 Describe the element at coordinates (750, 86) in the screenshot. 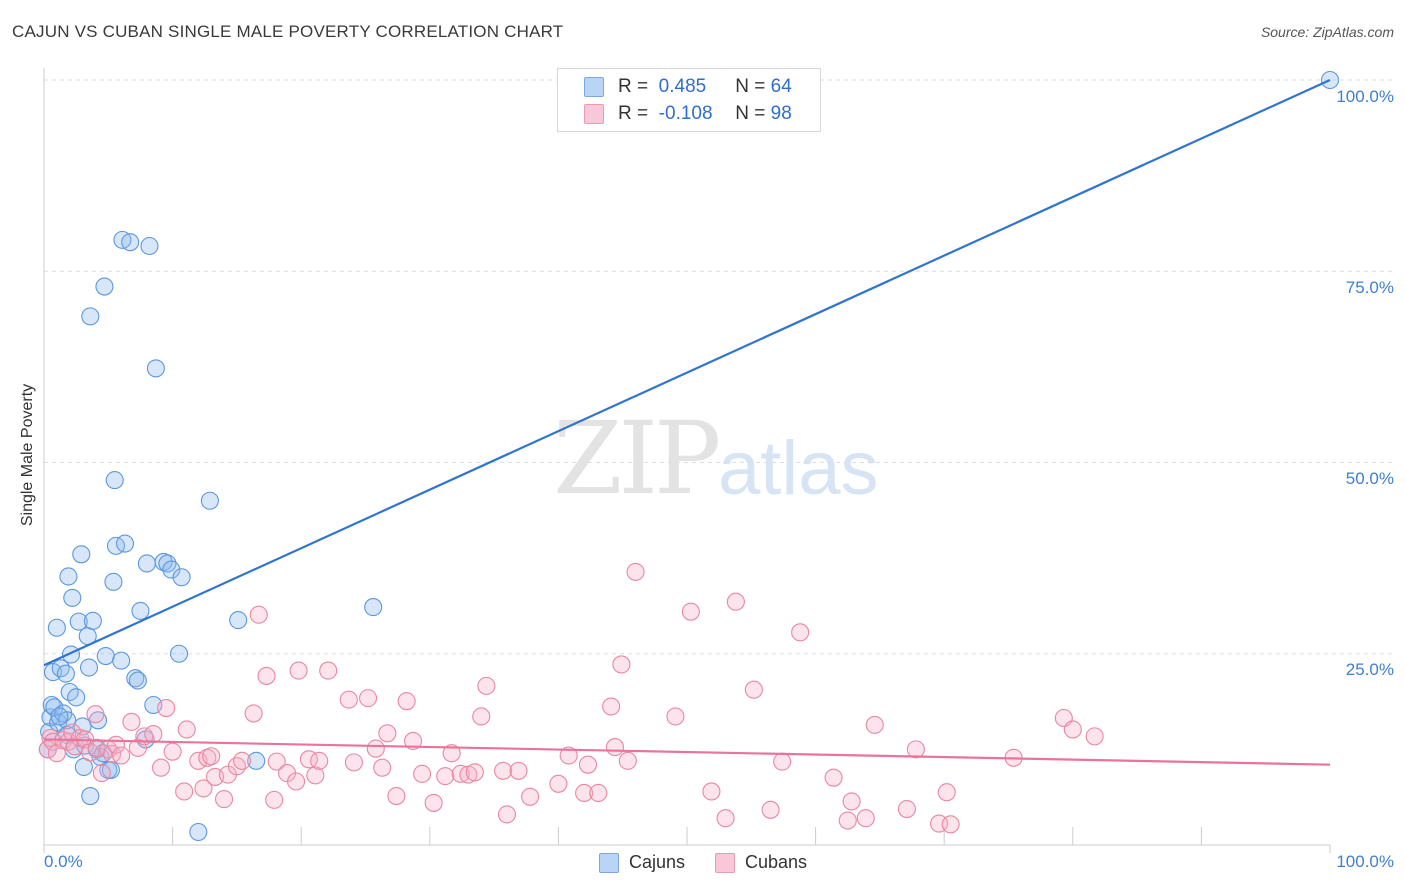

I see `cajuns-n-label: N =` at that location.